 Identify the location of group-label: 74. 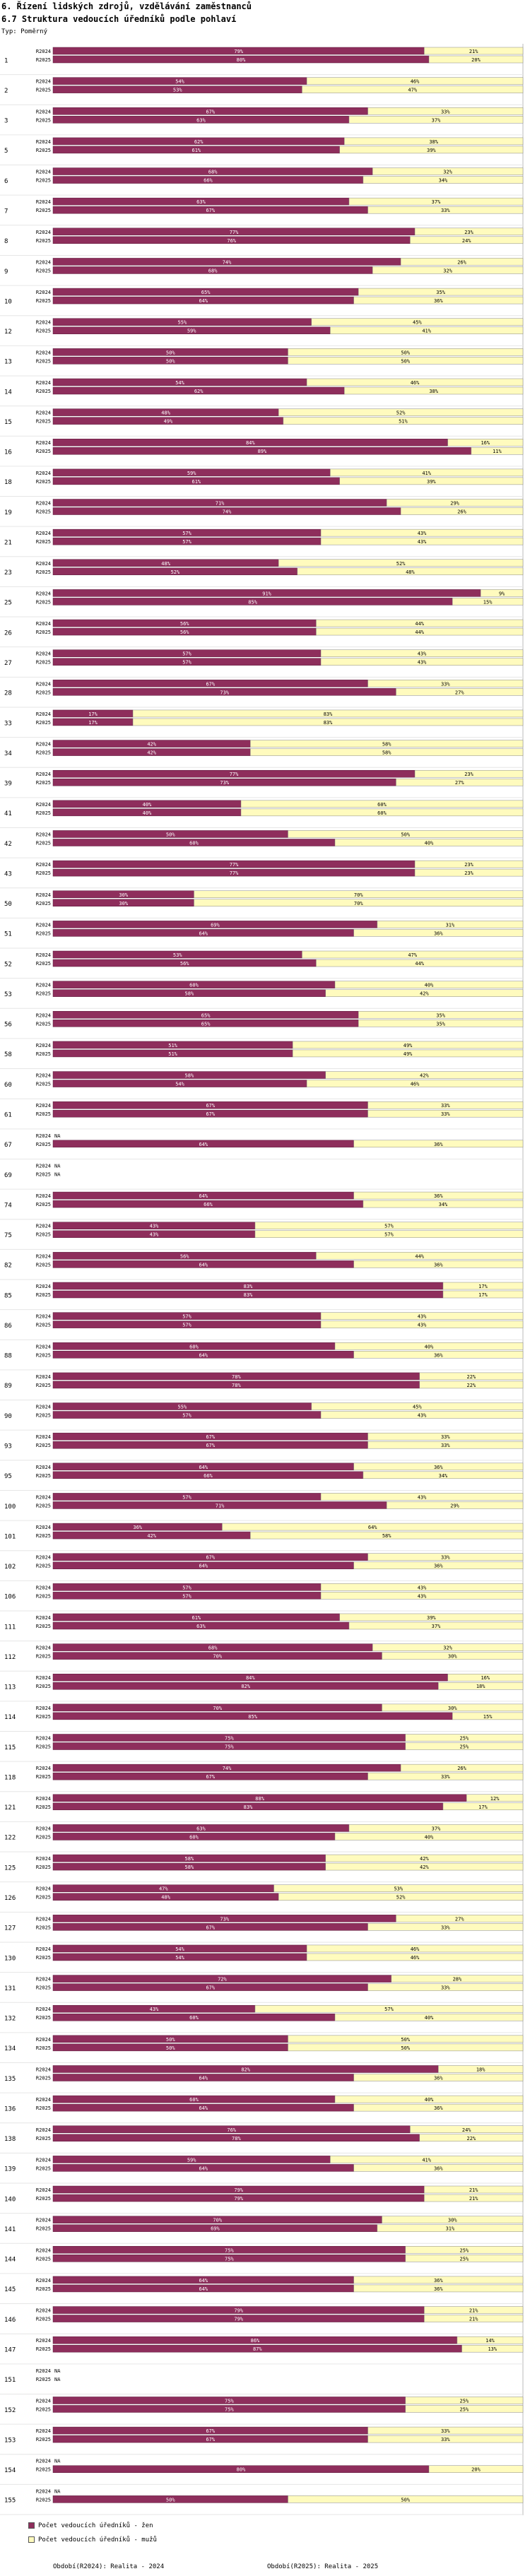
(8, 1205).